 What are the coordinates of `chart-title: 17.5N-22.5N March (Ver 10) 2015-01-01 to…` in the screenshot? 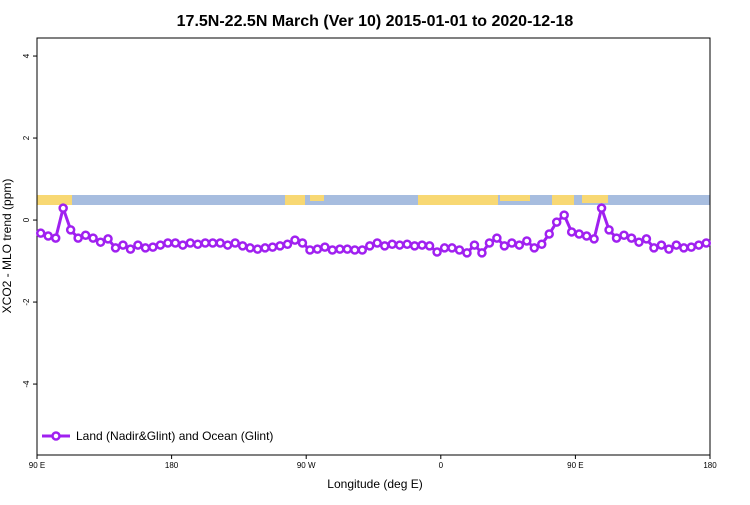 It's located at (375, 21).